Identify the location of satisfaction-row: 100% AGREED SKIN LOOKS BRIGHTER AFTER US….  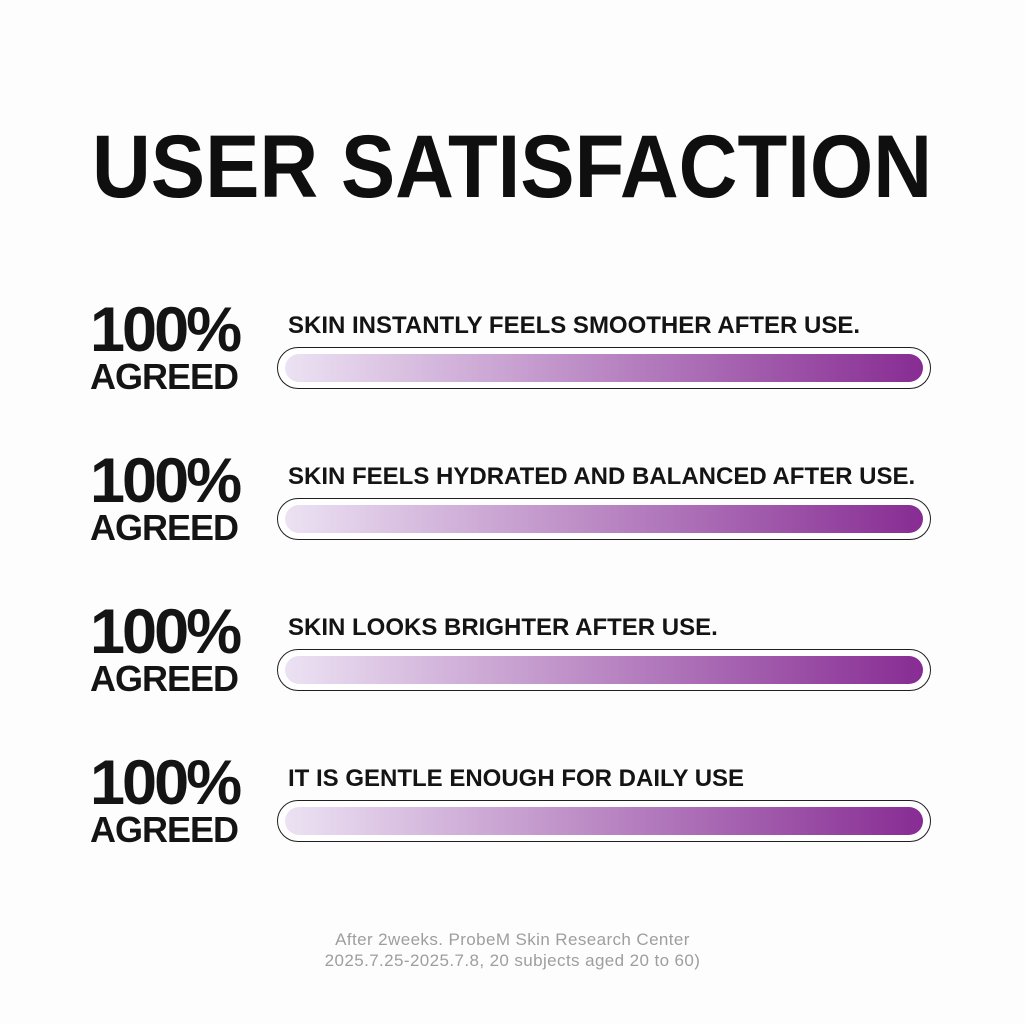
(510, 649).